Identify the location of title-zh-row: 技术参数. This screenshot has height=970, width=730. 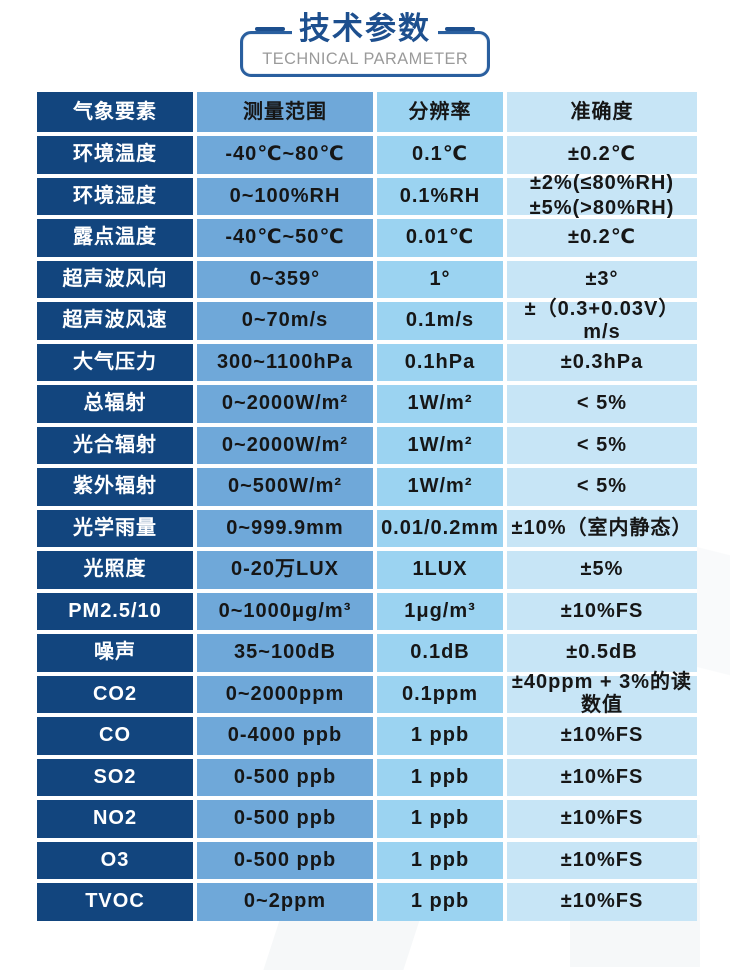
(365, 29).